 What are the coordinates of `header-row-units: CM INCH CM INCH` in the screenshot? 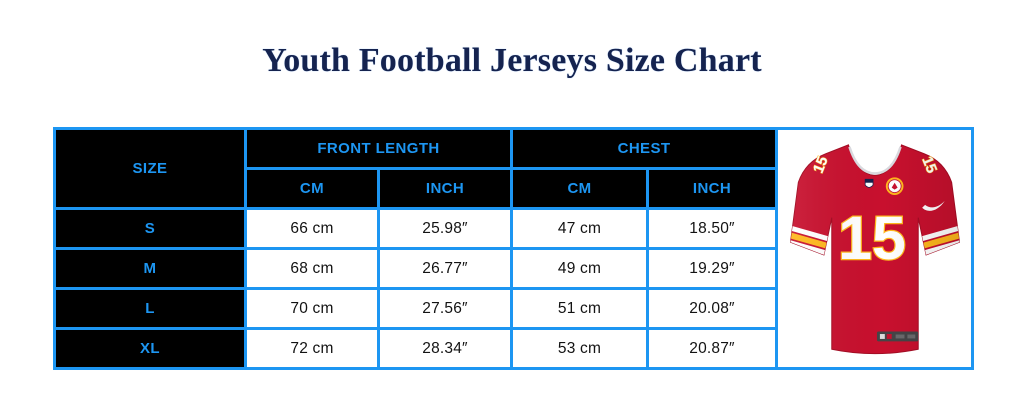 It's located at (514, 188).